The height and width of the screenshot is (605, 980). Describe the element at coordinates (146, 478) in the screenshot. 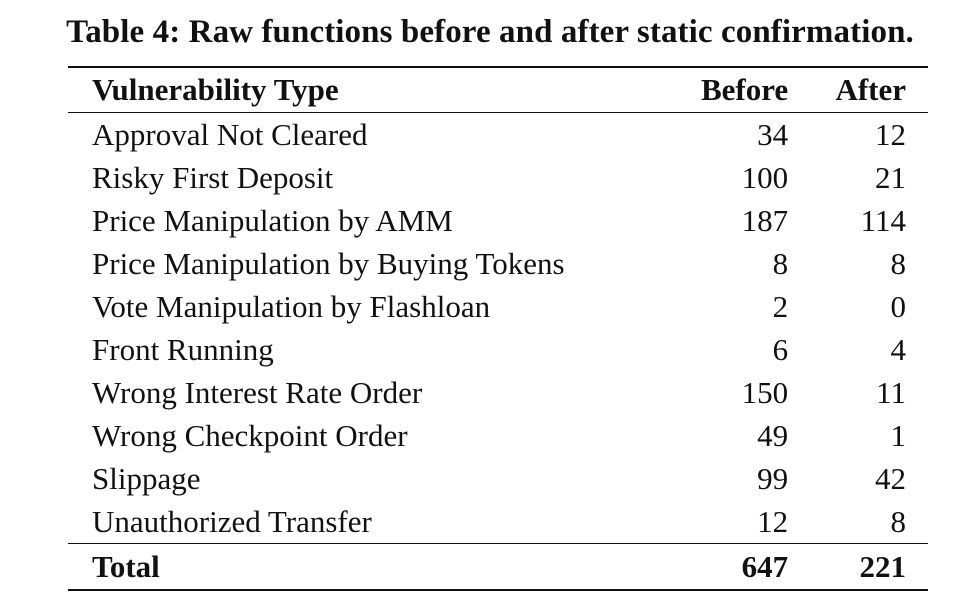

I see `cell-vulnerability-type: Slippage` at that location.